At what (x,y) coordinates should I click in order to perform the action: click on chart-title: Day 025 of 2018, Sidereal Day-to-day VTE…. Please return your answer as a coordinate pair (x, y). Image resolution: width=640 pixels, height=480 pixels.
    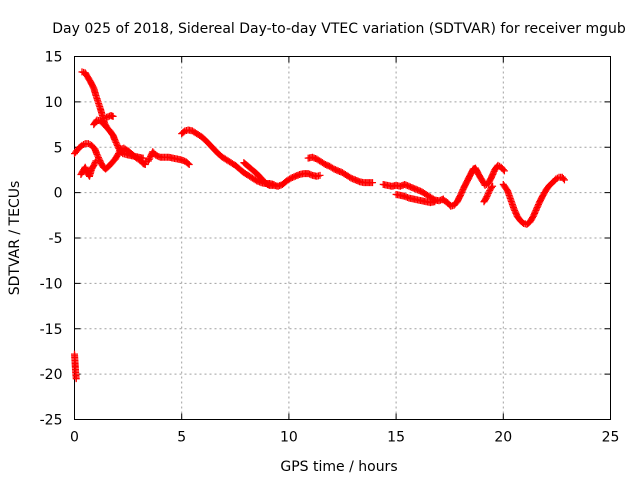
    Looking at the image, I should click on (339, 29).